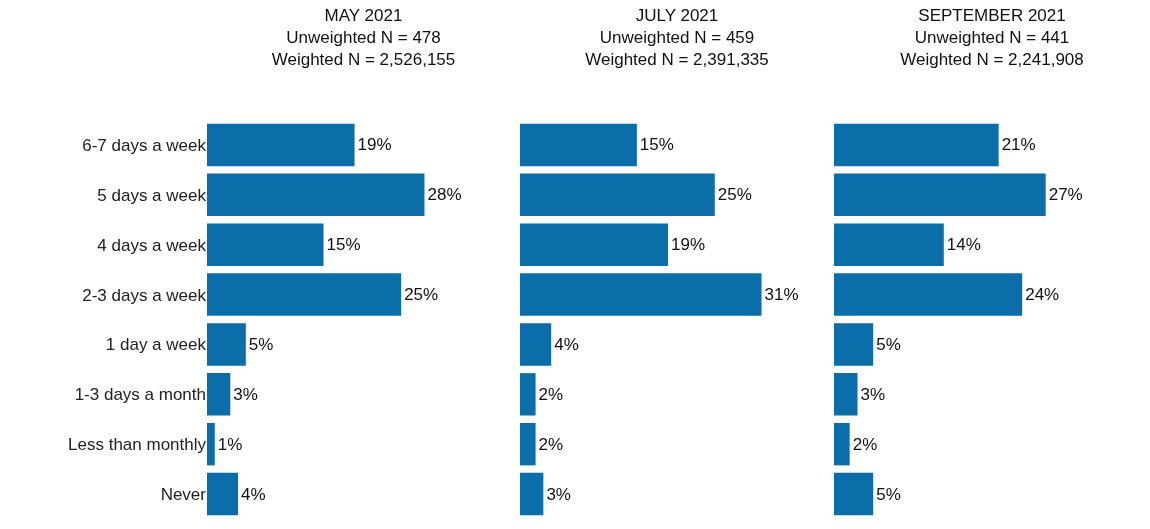  I want to click on y-tick-label: 6-7 days a week, so click(144, 145).